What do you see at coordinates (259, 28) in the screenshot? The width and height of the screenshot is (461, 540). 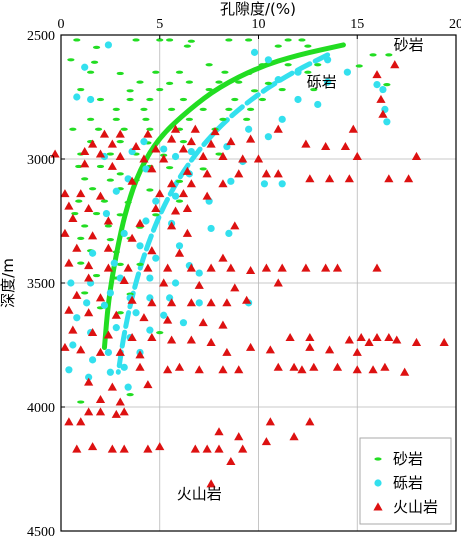 I see `x-axis-ticks: 0 5 10 15 20` at bounding box center [259, 28].